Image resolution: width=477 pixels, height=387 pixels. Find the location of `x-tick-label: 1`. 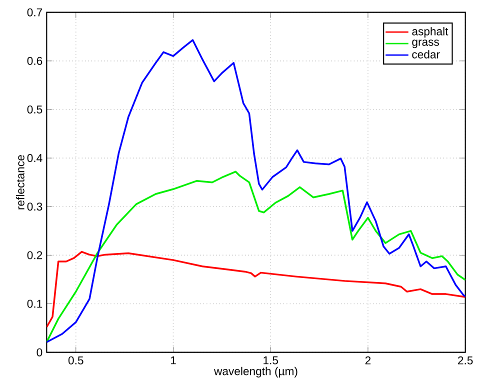

x-tick-label: 1 is located at coordinates (173, 360).